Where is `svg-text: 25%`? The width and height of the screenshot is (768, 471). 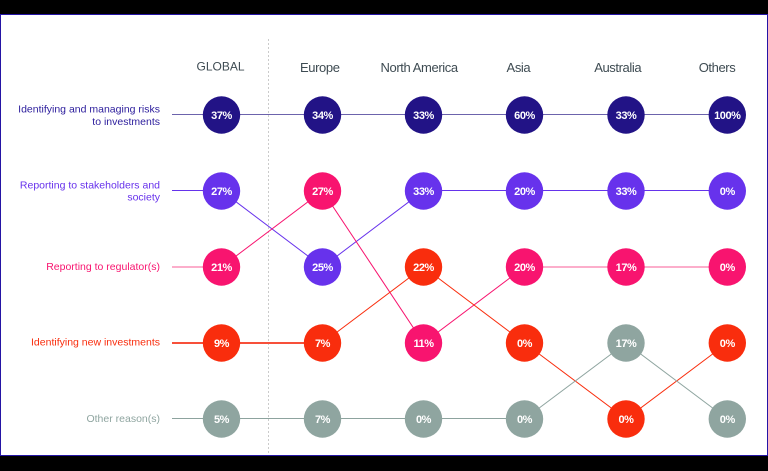 svg-text: 25% is located at coordinates (322, 268).